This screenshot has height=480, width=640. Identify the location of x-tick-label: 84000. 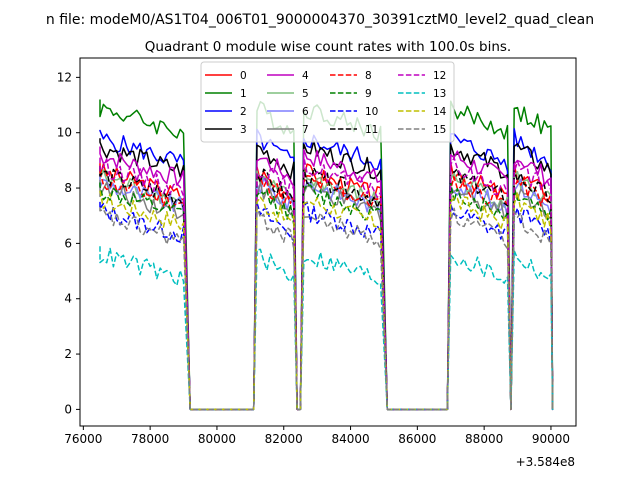
(350, 439).